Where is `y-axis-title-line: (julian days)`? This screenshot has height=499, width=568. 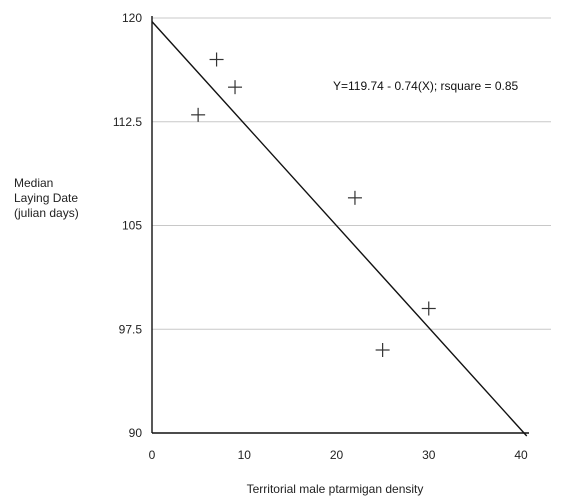
y-axis-title-line: (julian days) is located at coordinates (46, 213).